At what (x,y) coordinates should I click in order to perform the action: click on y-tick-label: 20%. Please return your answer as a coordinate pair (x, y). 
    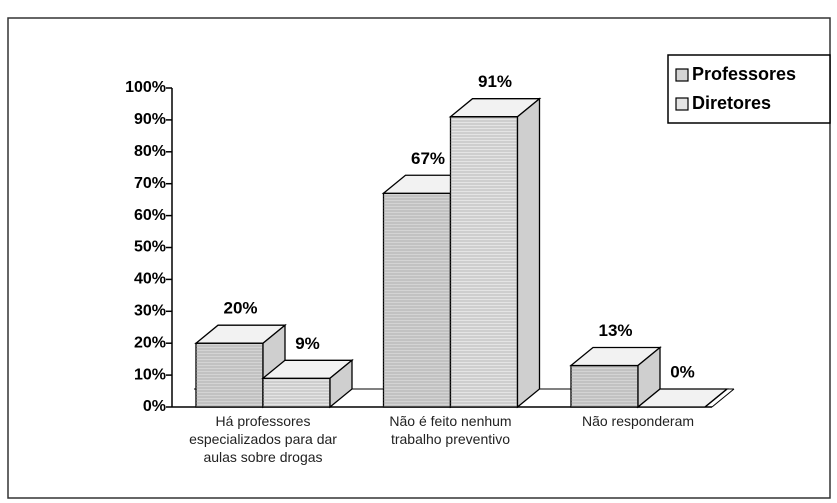
    Looking at the image, I should click on (150, 342).